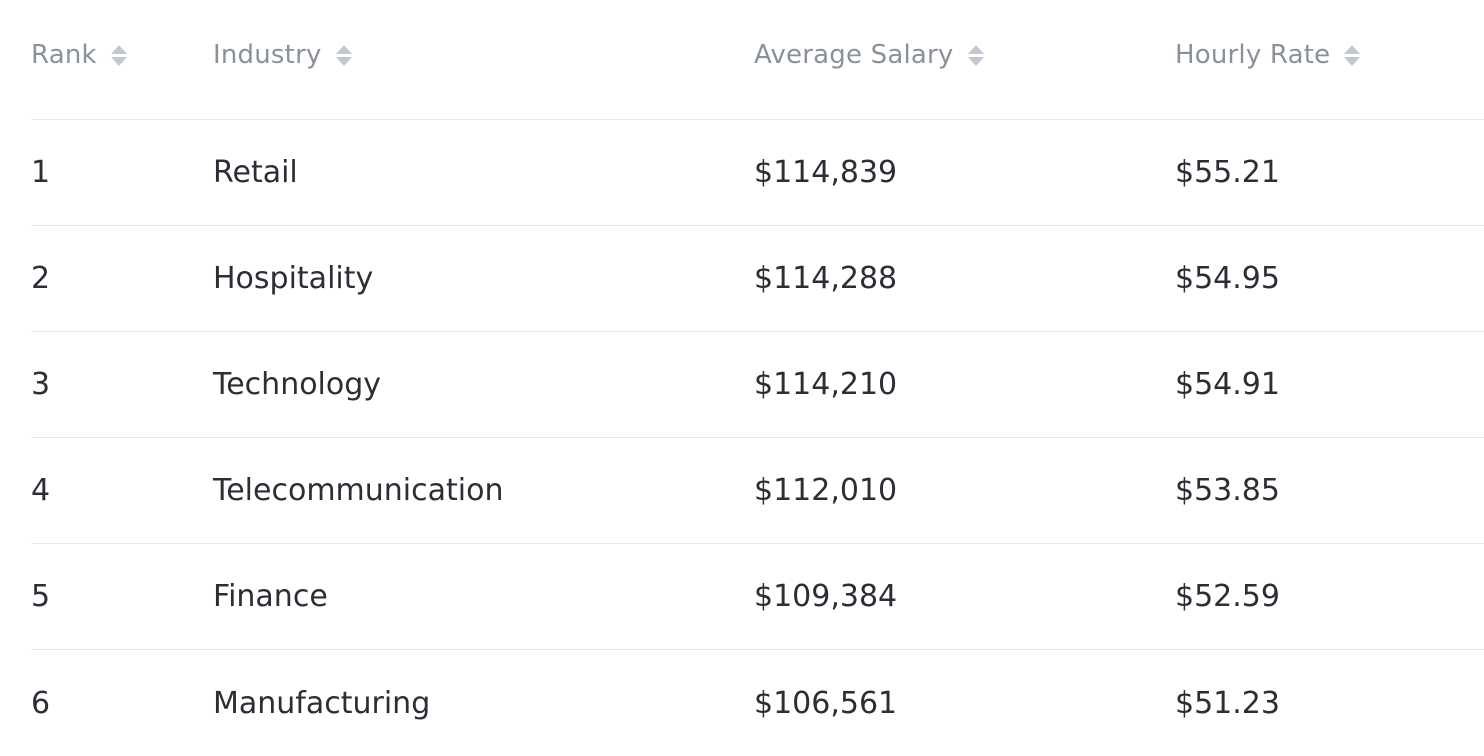  Describe the element at coordinates (64, 55) in the screenshot. I see `column-header-label: Rank` at that location.